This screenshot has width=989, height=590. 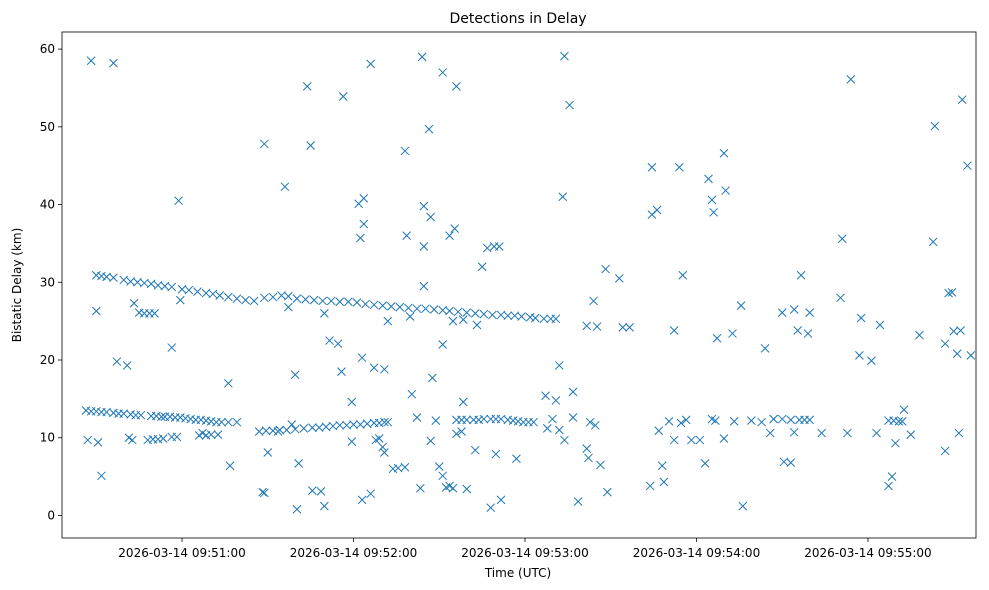 I want to click on y-tick-label: 20, so click(x=47, y=360).